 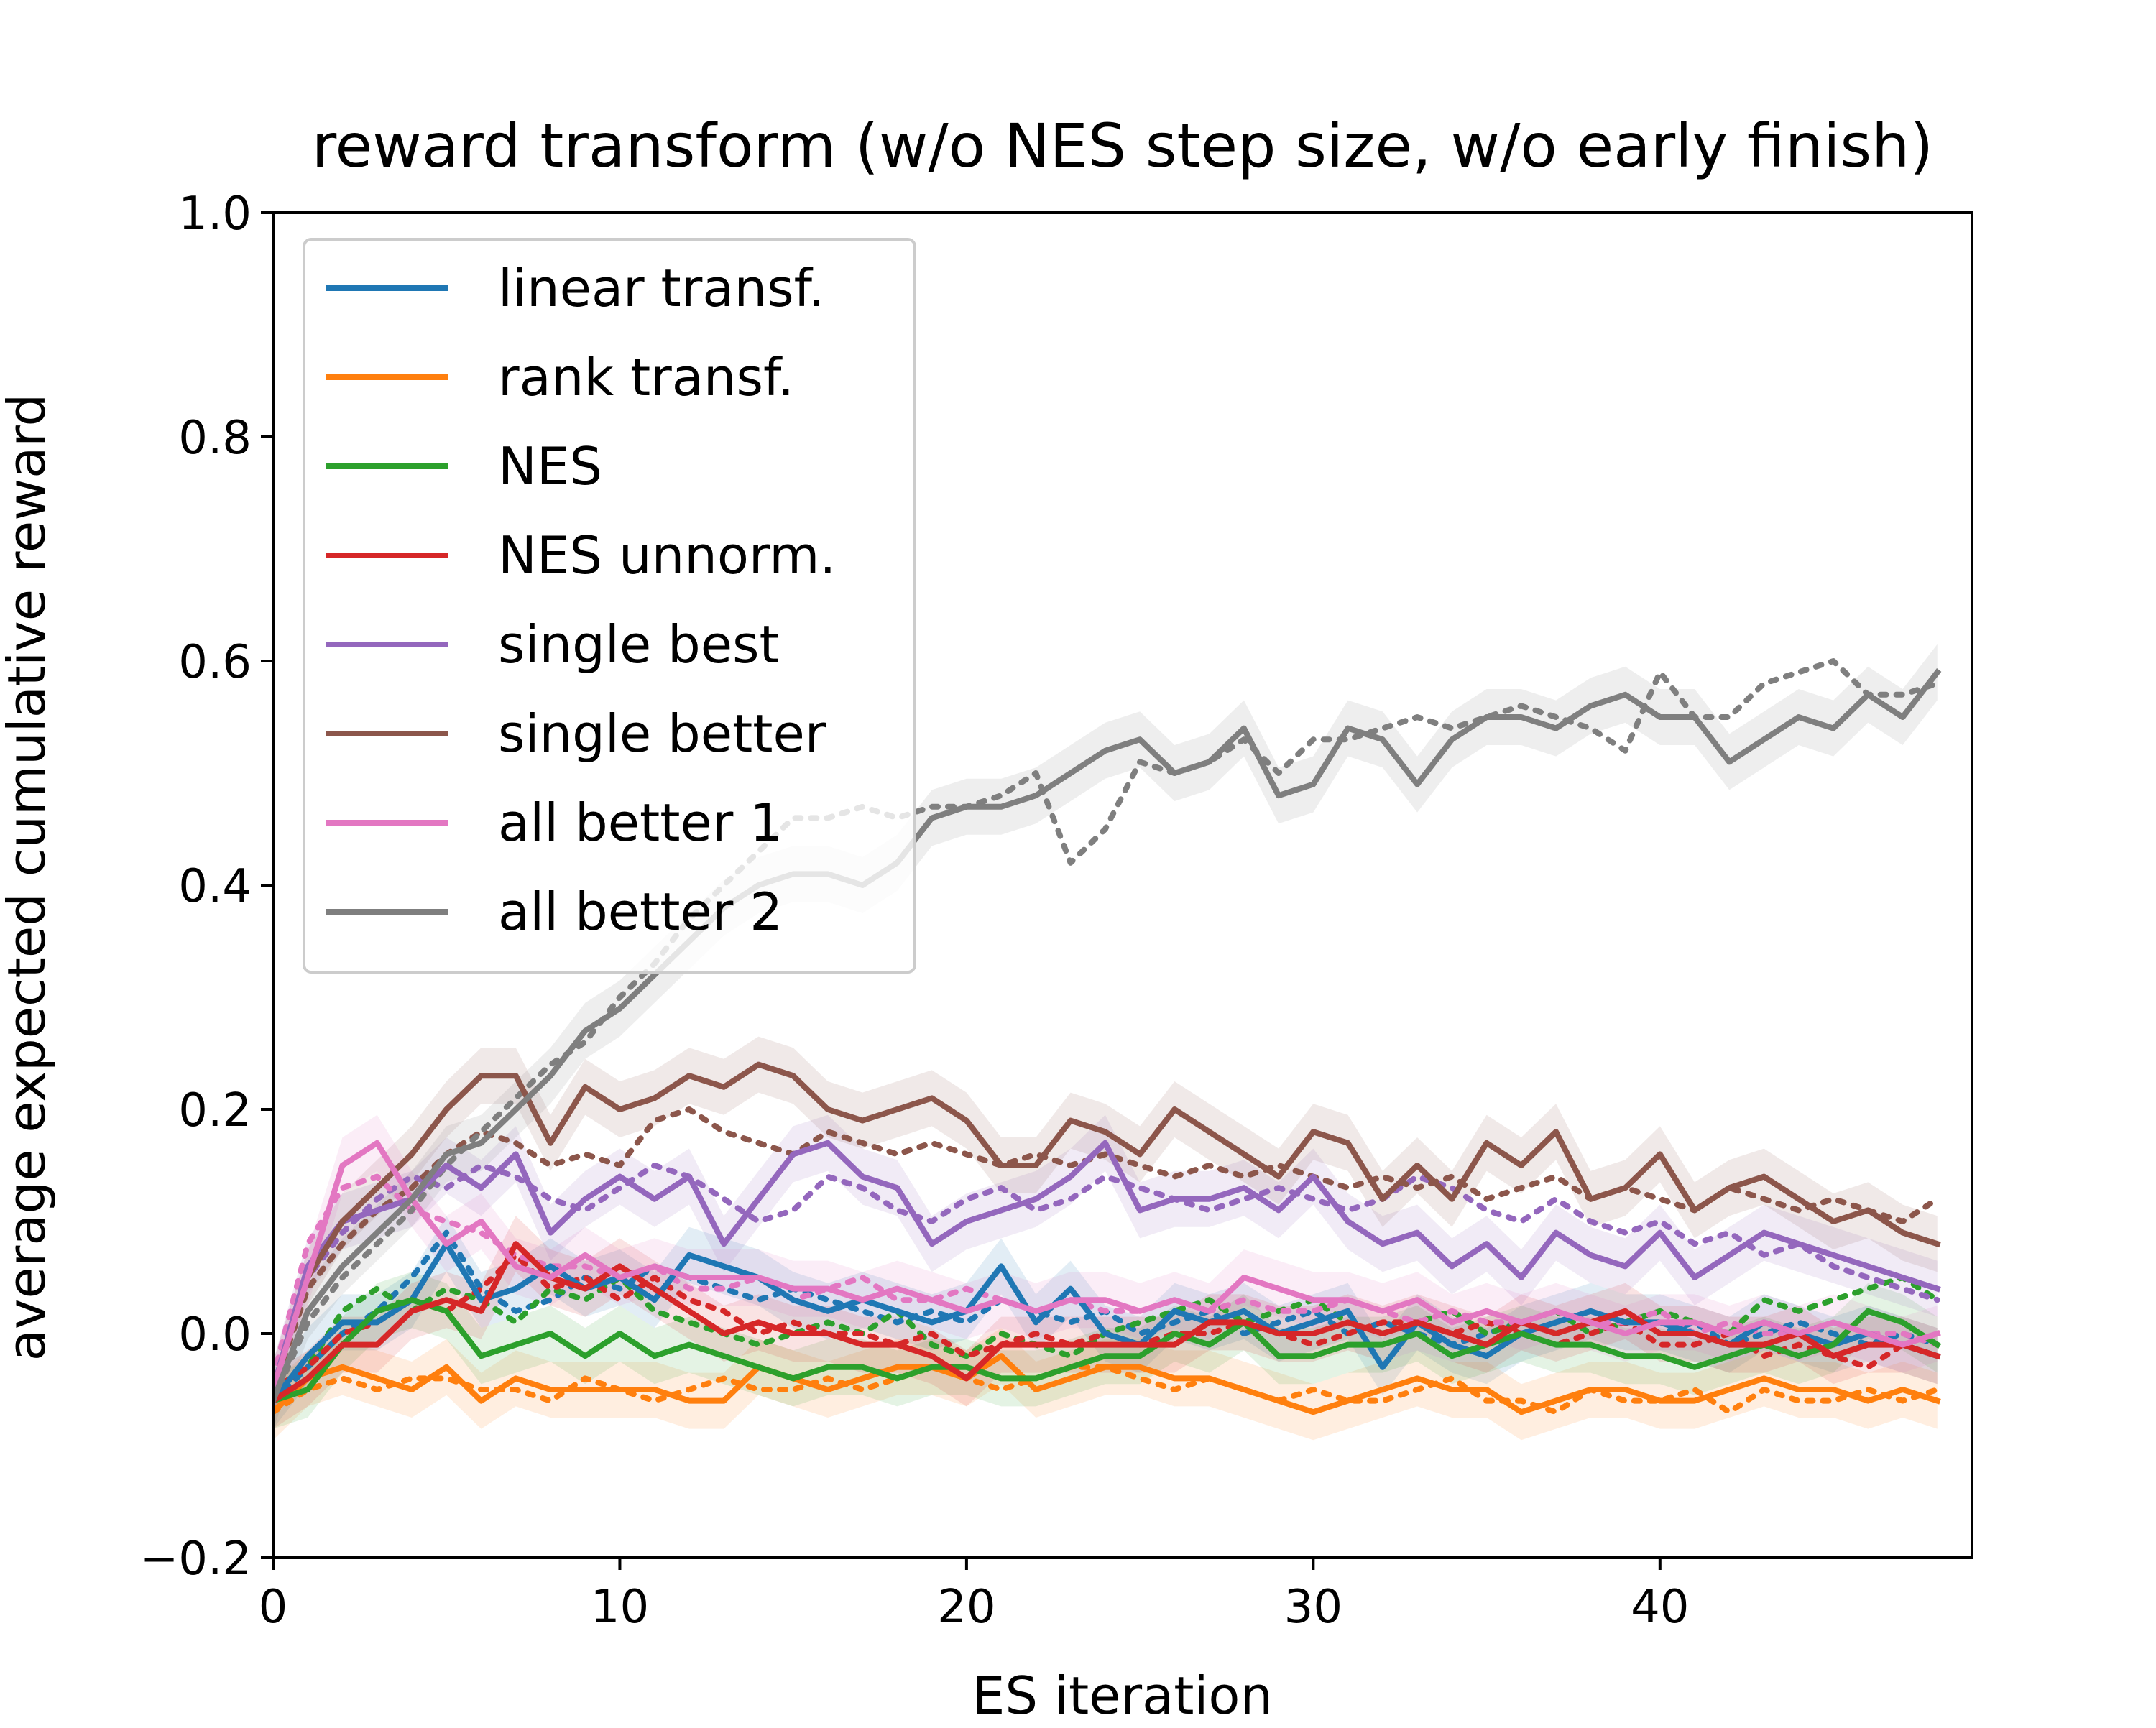 I want to click on legend-label-single-best: single best, so click(x=639, y=645).